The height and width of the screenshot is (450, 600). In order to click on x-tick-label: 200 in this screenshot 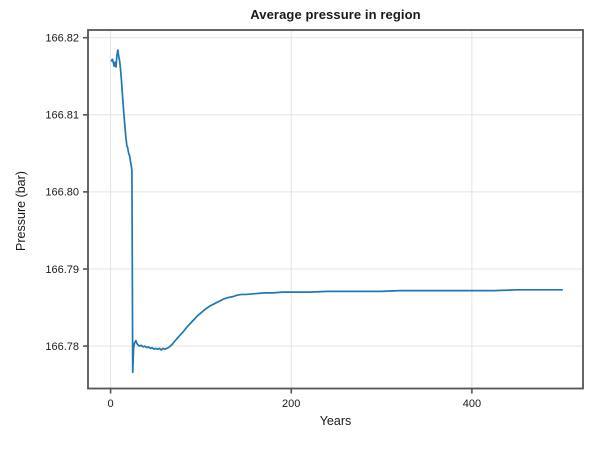, I will do `click(291, 404)`.